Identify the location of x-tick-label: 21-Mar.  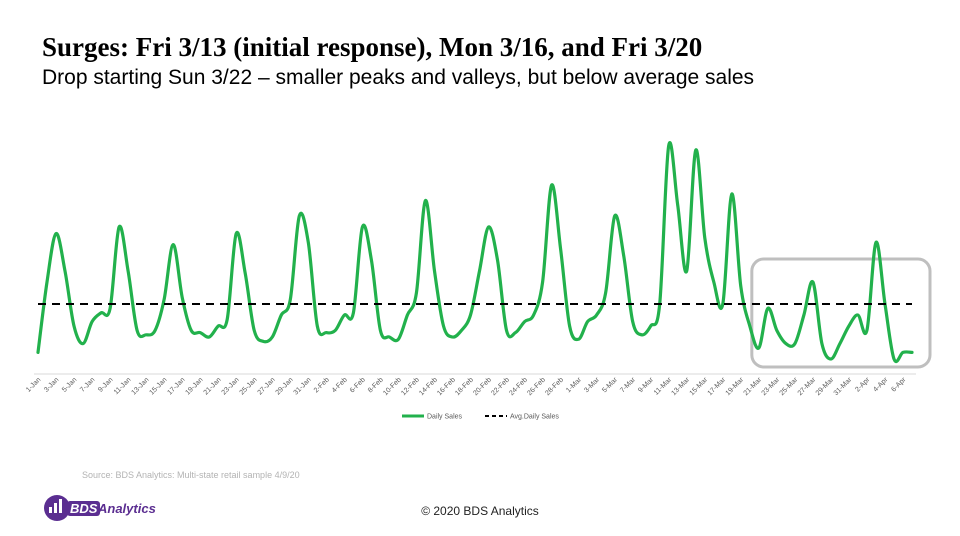
(753, 386).